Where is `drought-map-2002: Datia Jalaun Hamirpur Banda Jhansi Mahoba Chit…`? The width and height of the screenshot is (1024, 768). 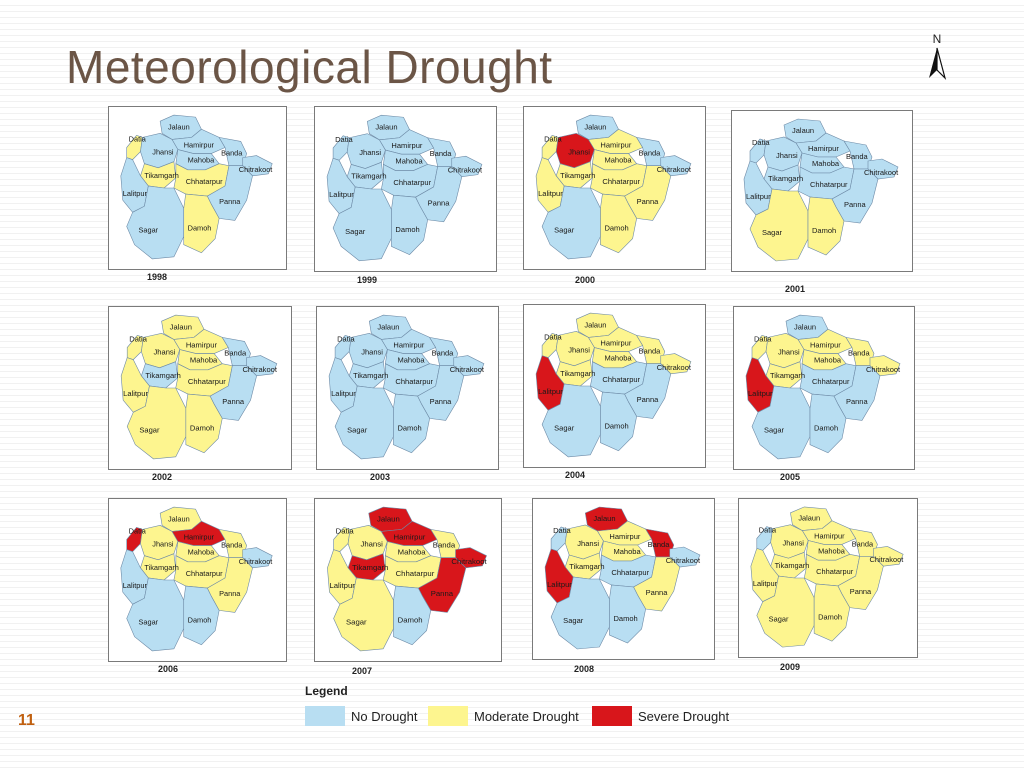 drought-map-2002: Datia Jalaun Hamirpur Banda Jhansi Mahoba Chit… is located at coordinates (200, 388).